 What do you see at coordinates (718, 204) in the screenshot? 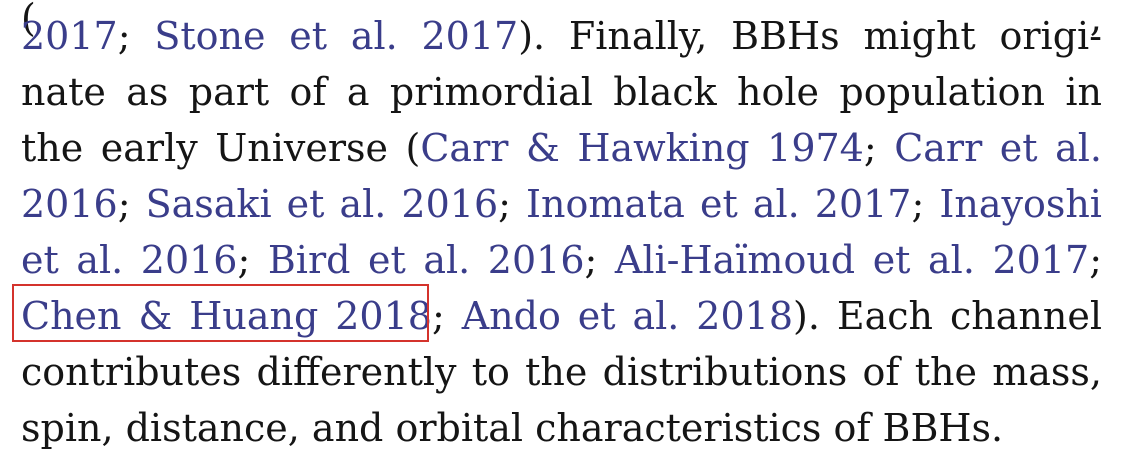
I see `citation-link-inomata-2017: Inomata et al. 2017` at bounding box center [718, 204].